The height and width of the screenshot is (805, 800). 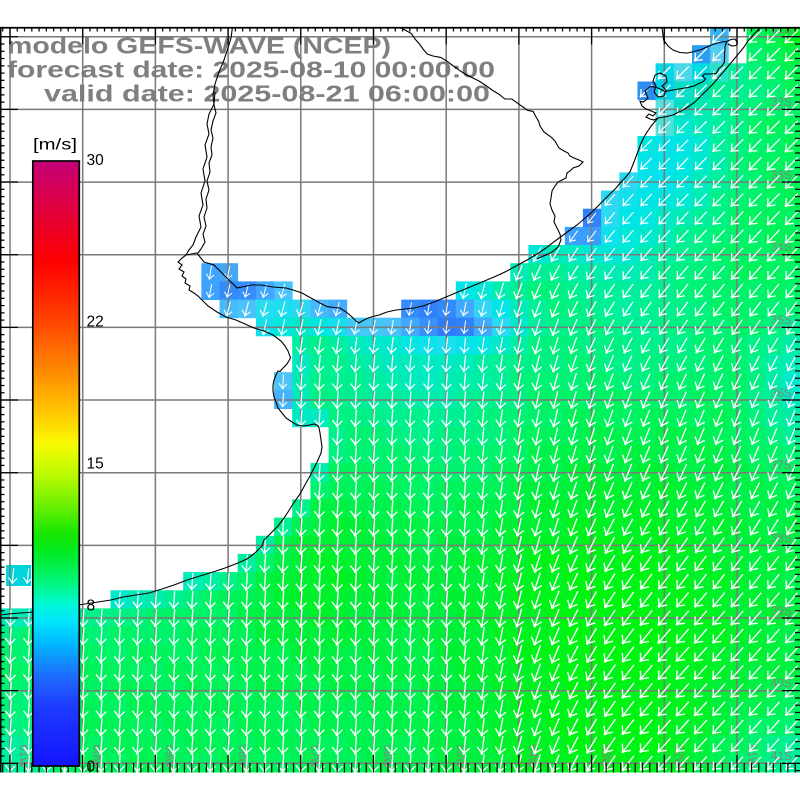 What do you see at coordinates (267, 94) in the screenshot?
I see `svg-text:valid date: 2025-08-21 06:00:0: valid date: 2025-08-21 06:00:00` at bounding box center [267, 94].